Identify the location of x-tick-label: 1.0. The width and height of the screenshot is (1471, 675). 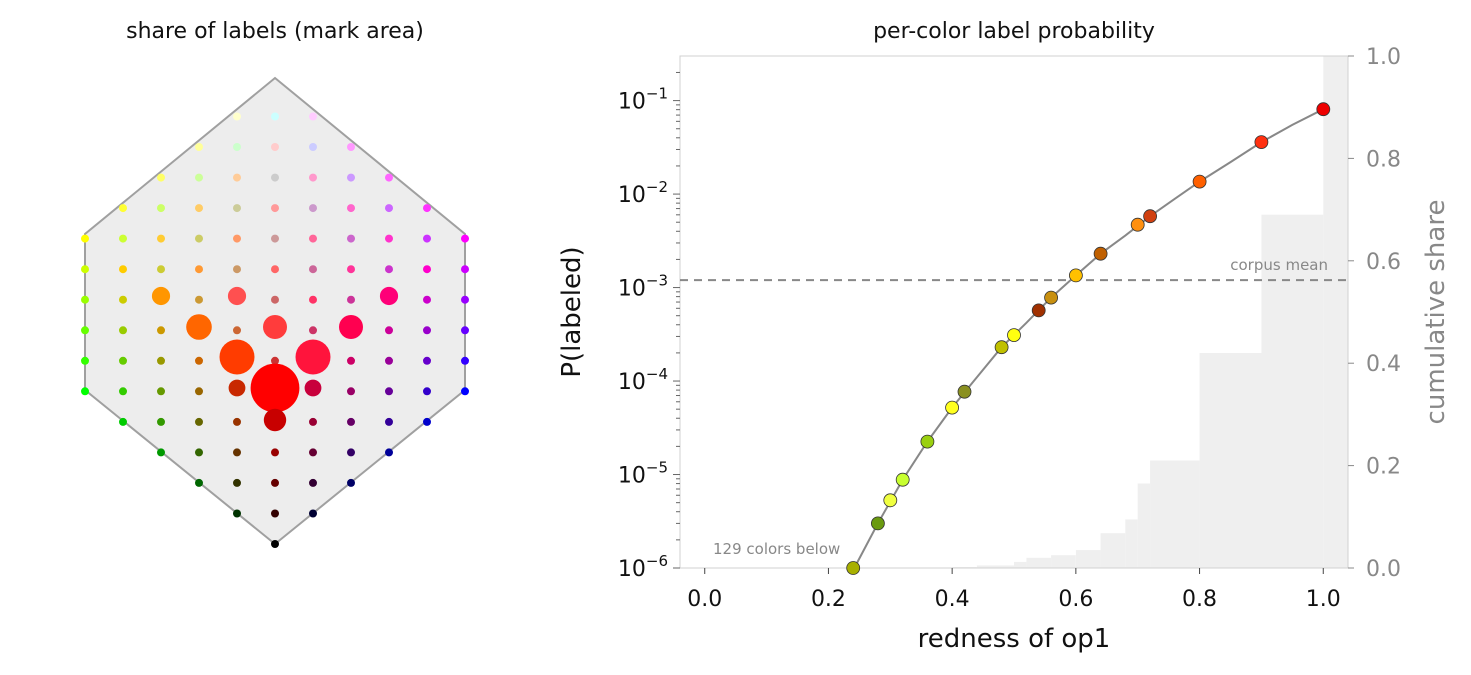
(1323, 599).